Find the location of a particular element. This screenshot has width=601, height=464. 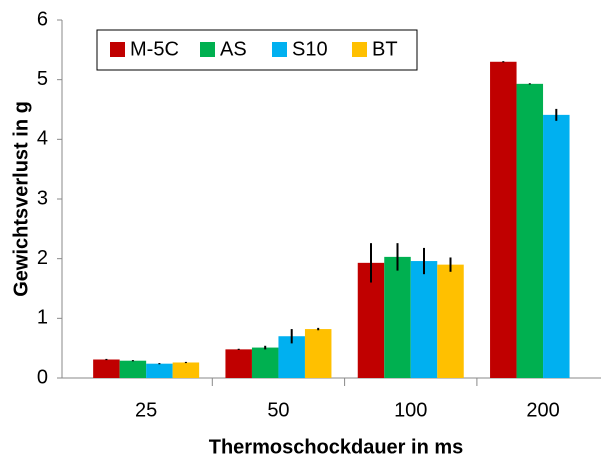

legend-label: AS is located at coordinates (233, 49).